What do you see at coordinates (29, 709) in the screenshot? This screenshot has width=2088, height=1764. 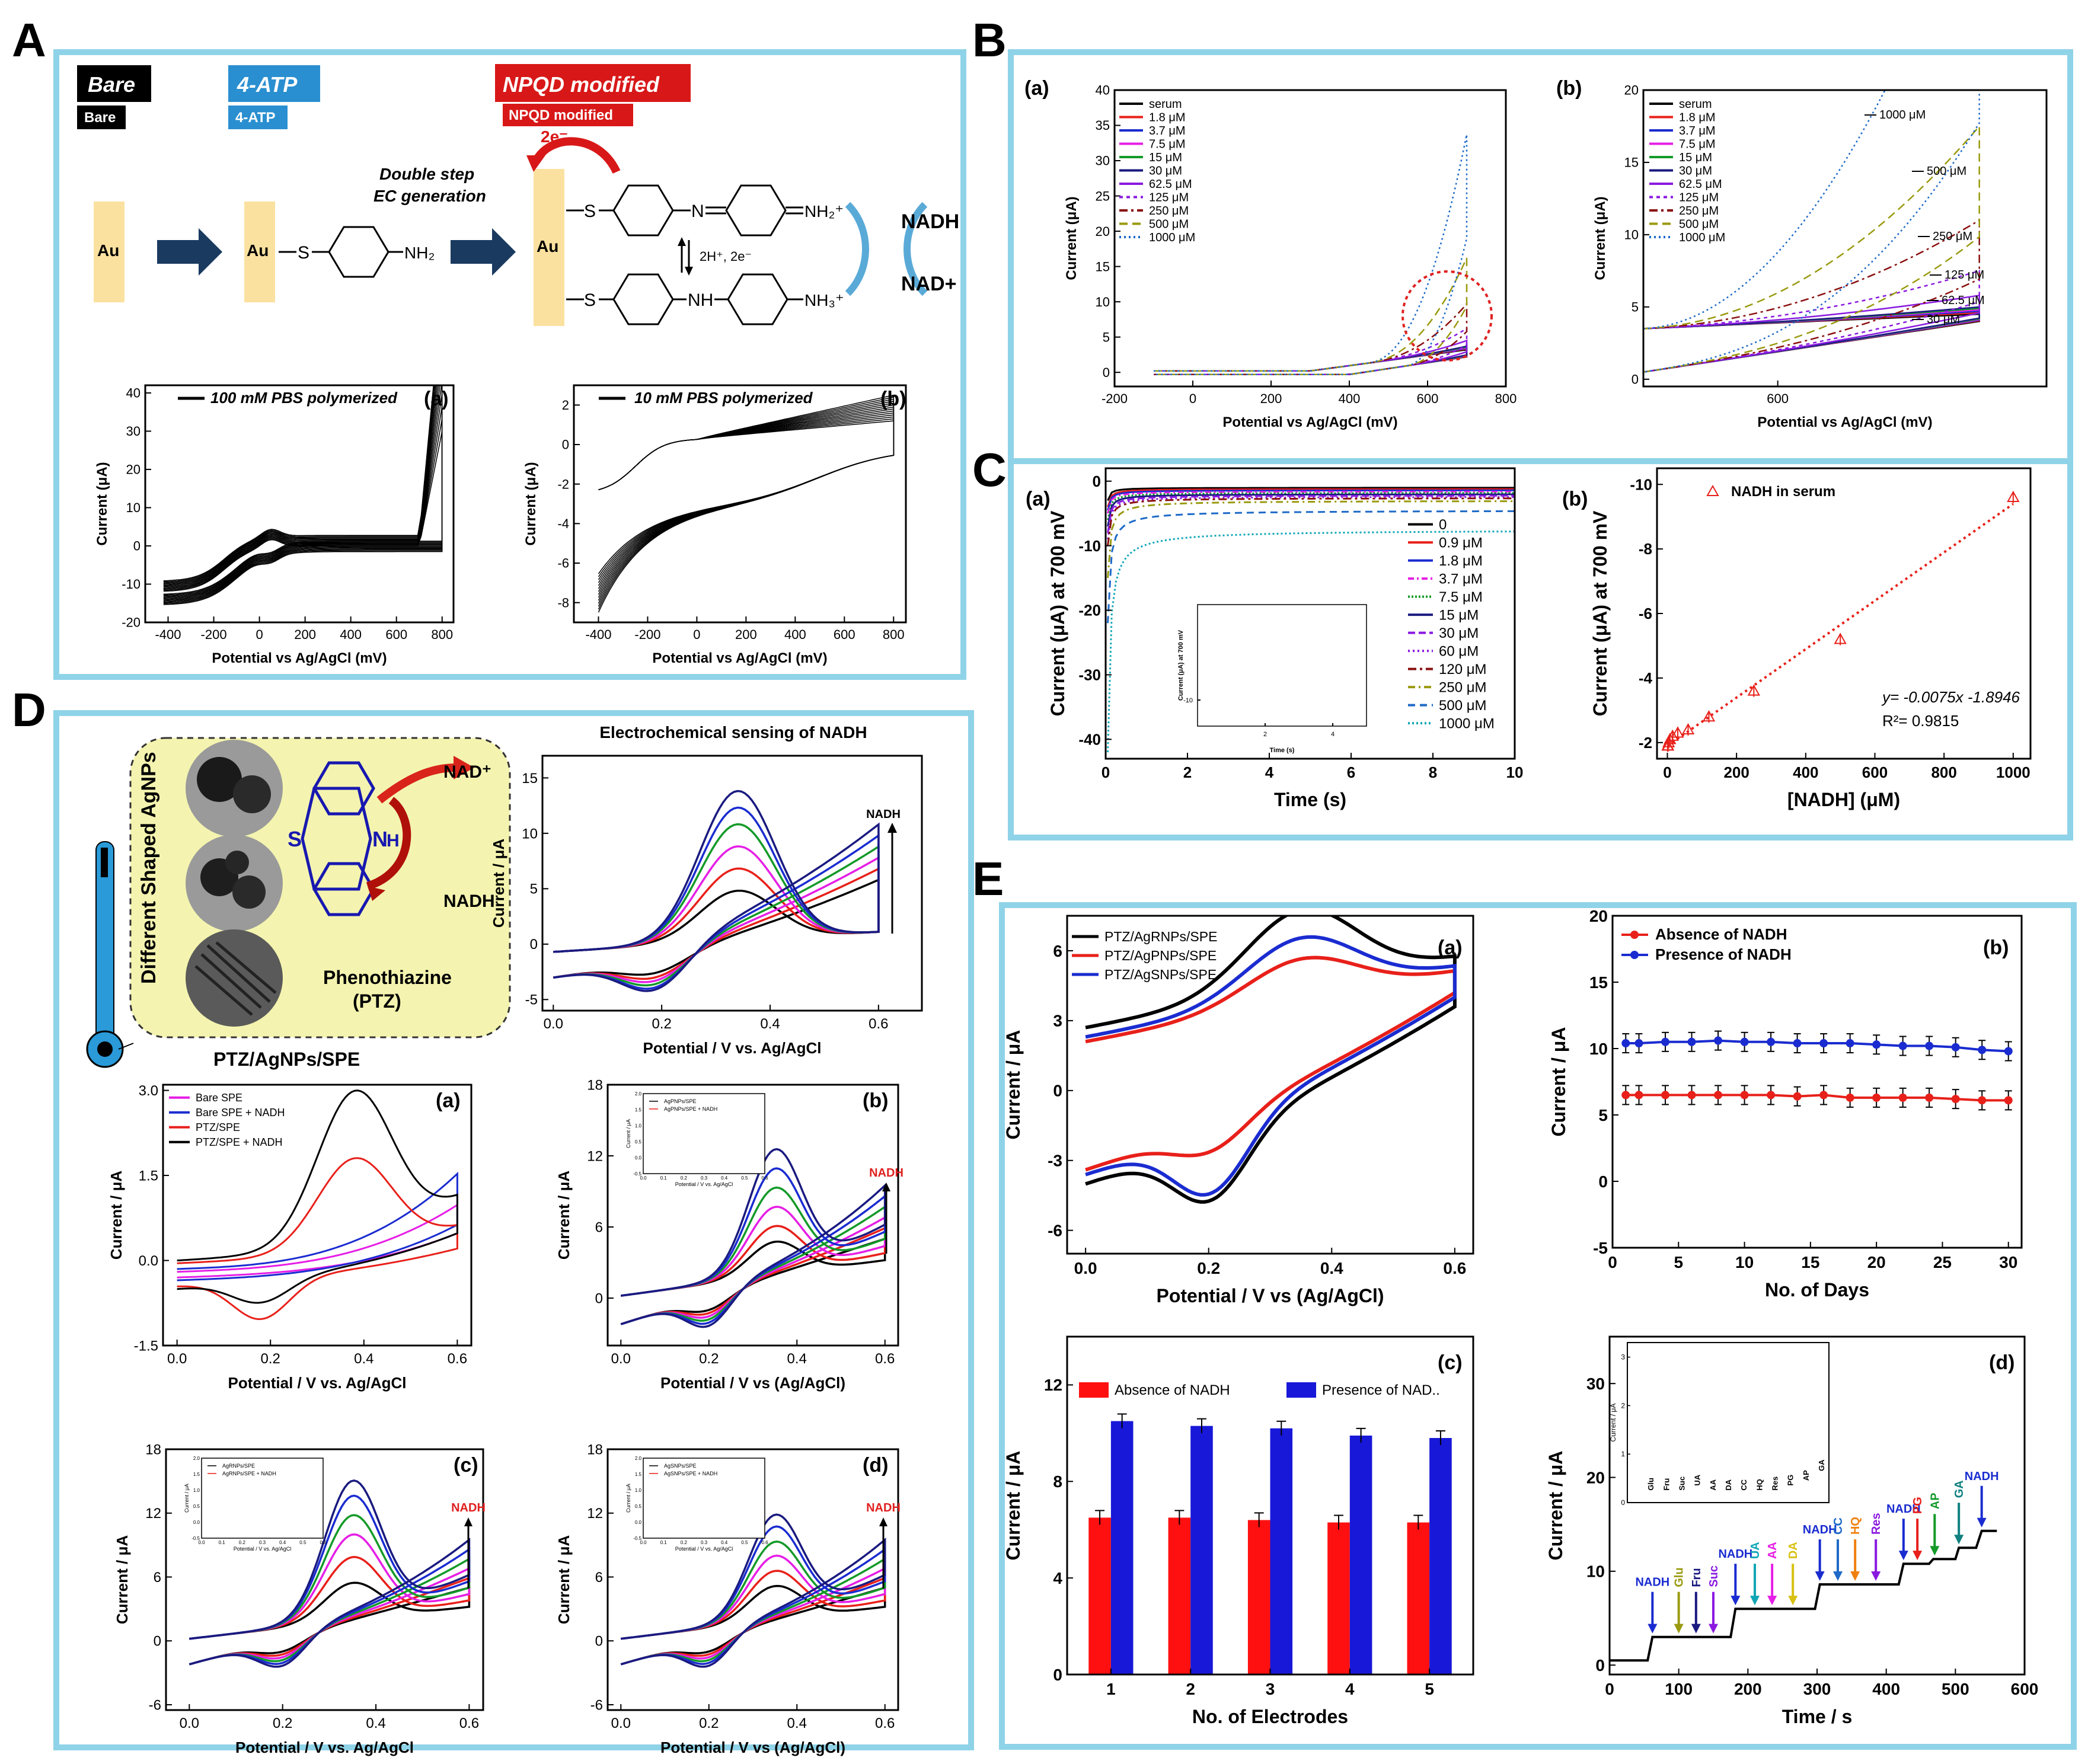 I see `panel-letter-d: D` at bounding box center [29, 709].